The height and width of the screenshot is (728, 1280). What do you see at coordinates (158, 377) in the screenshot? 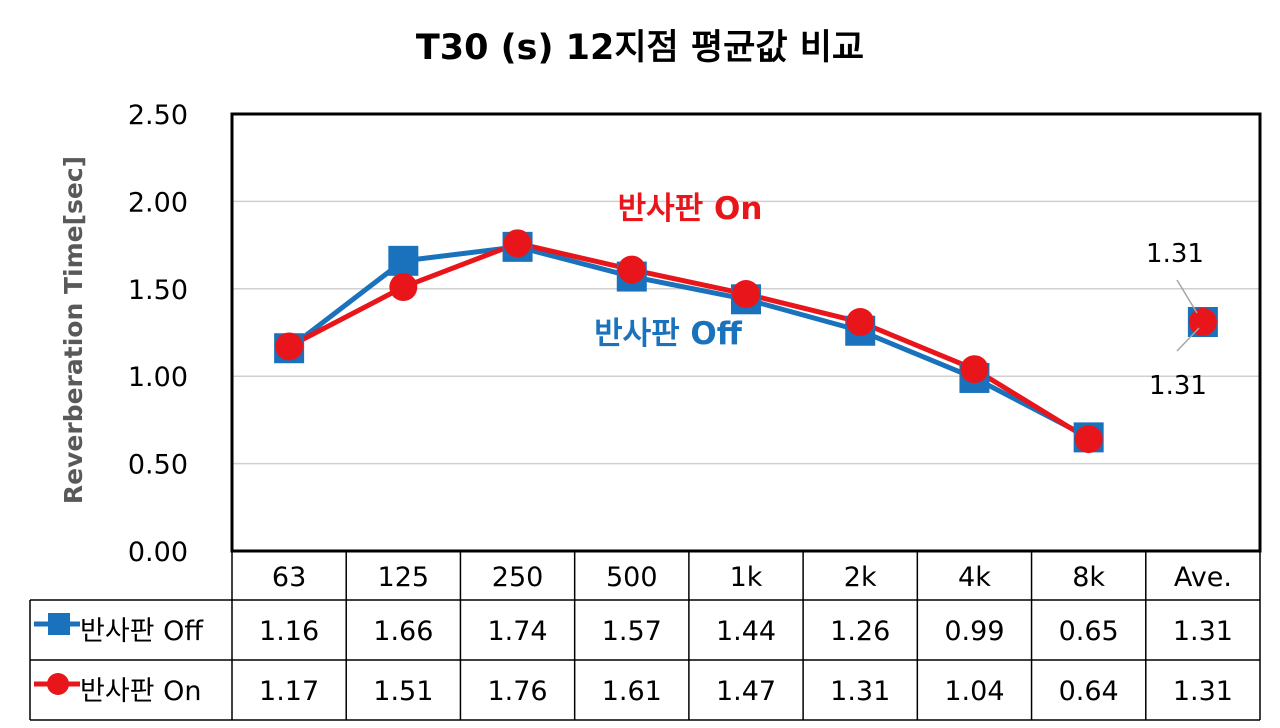
I see `y-tick-label: 1.00` at bounding box center [158, 377].